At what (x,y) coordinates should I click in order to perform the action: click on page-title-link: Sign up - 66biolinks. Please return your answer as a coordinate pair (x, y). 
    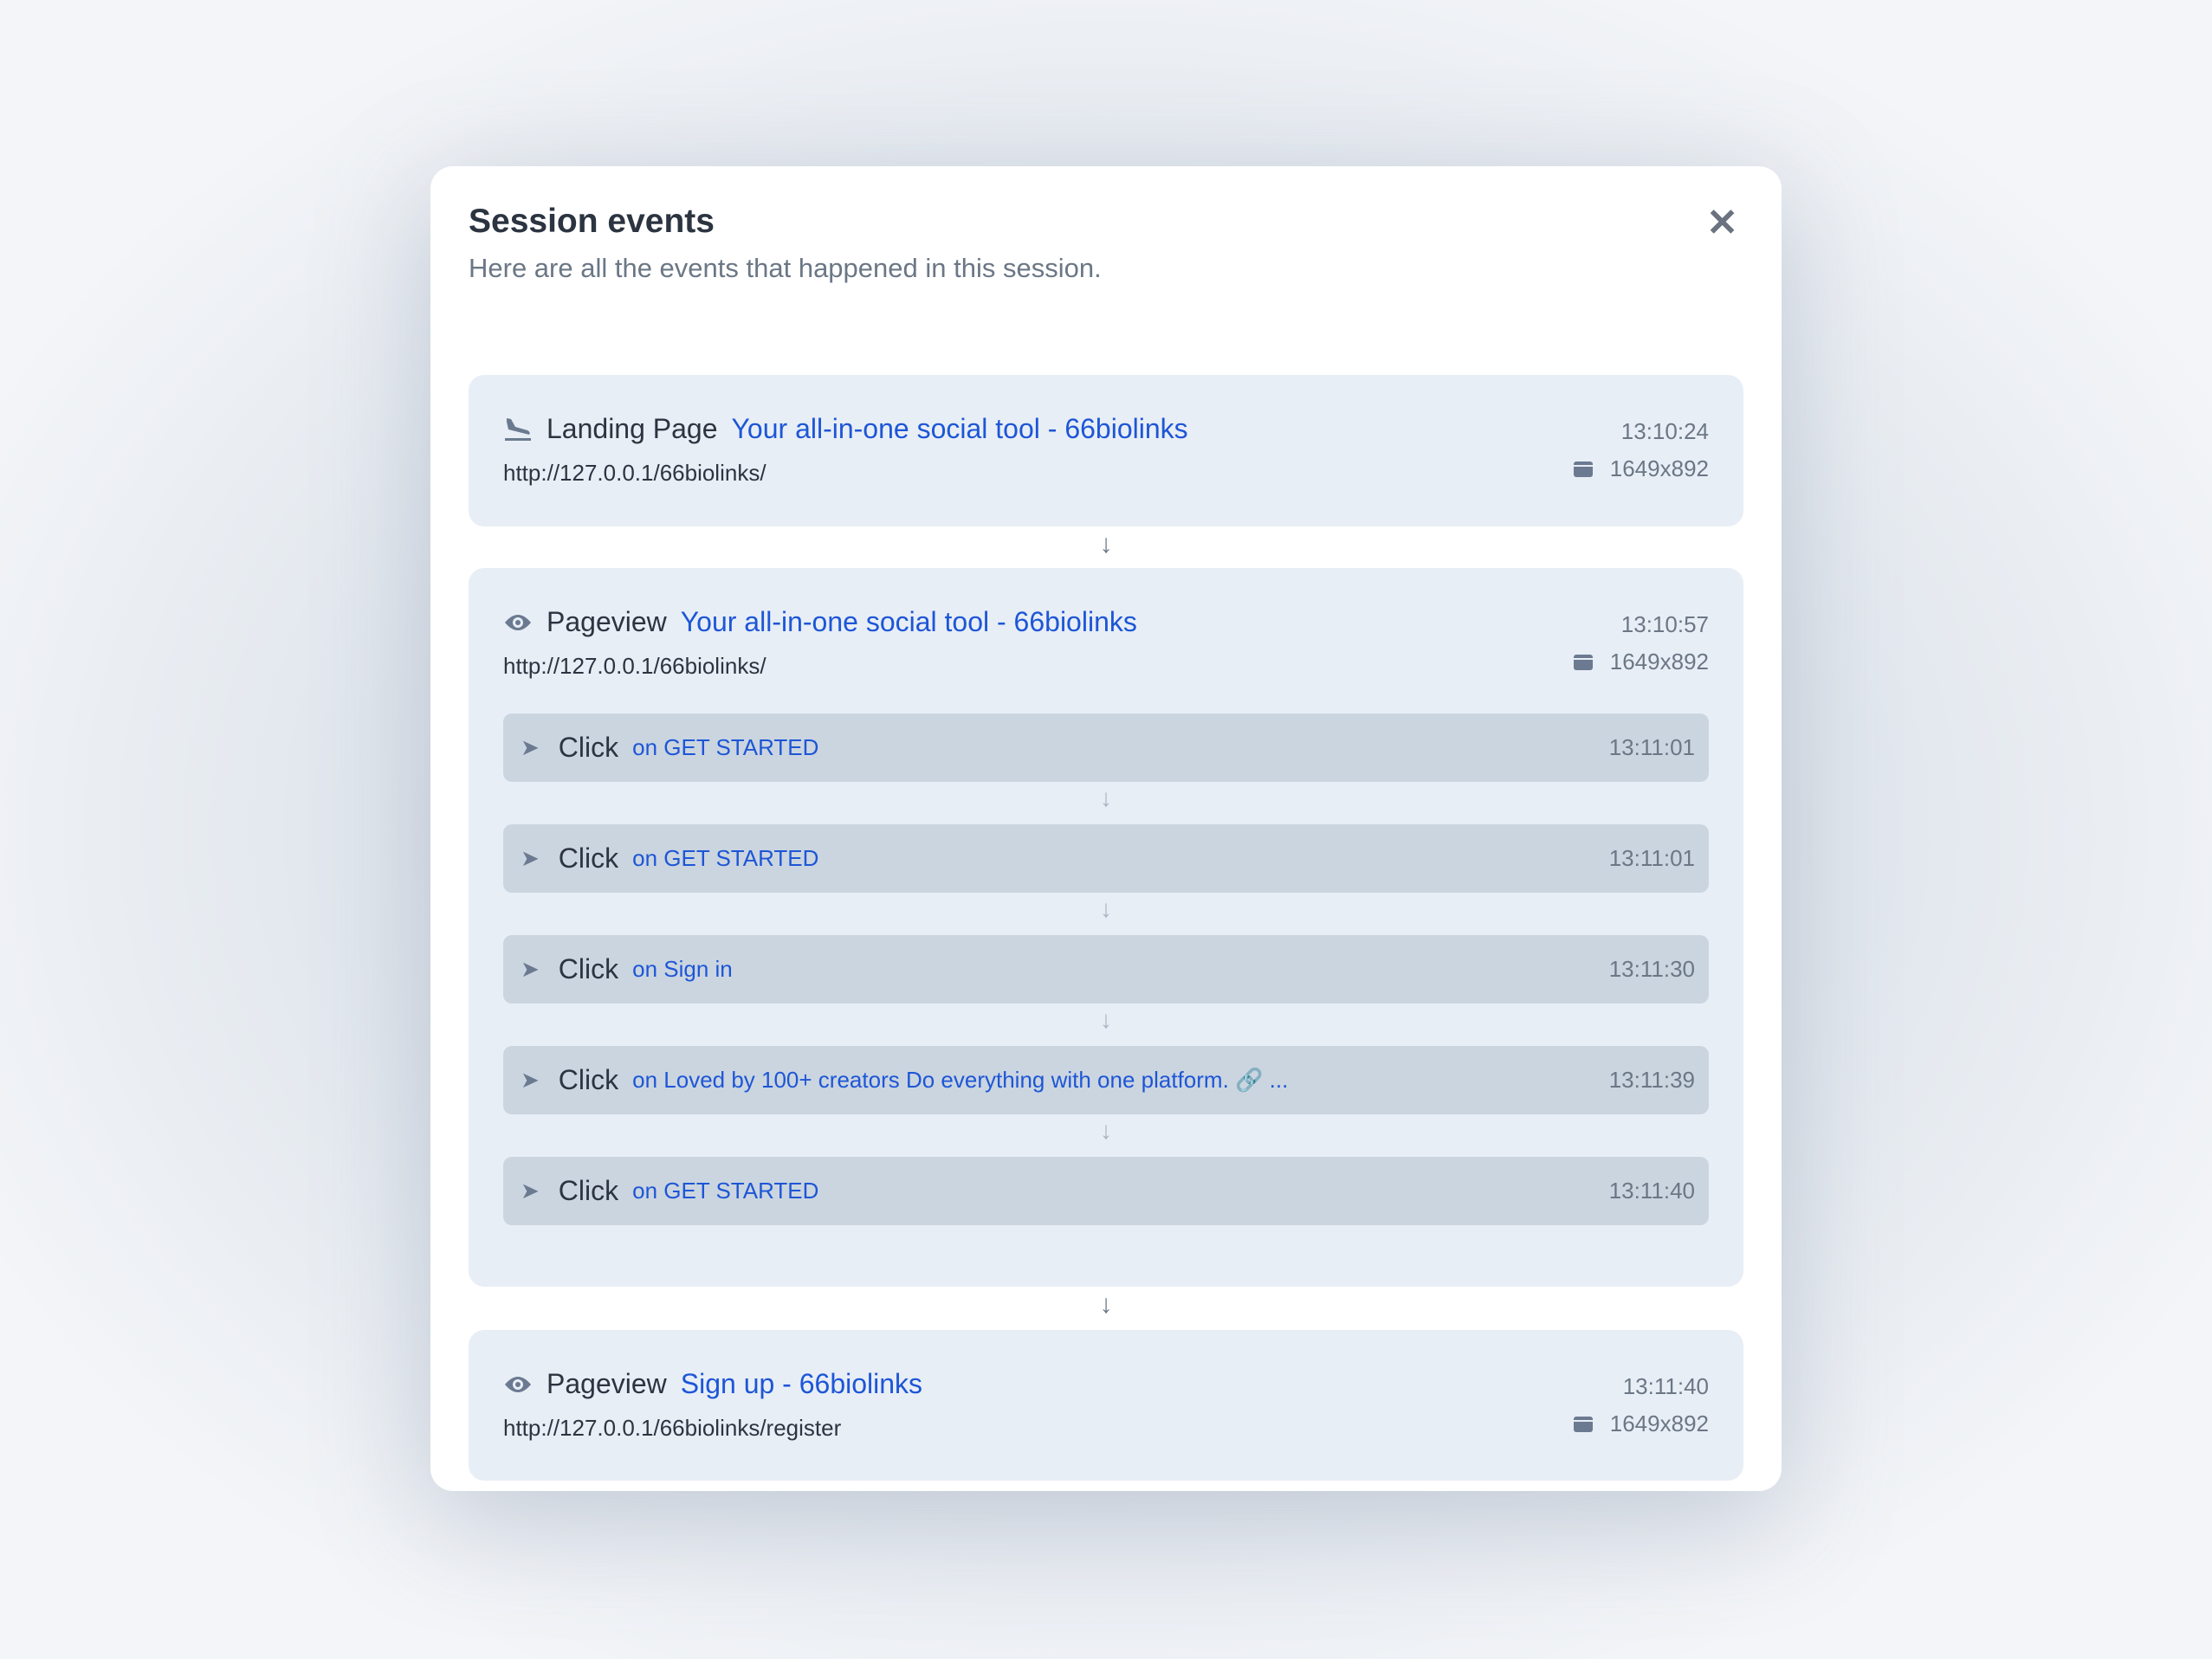
    Looking at the image, I should click on (801, 1383).